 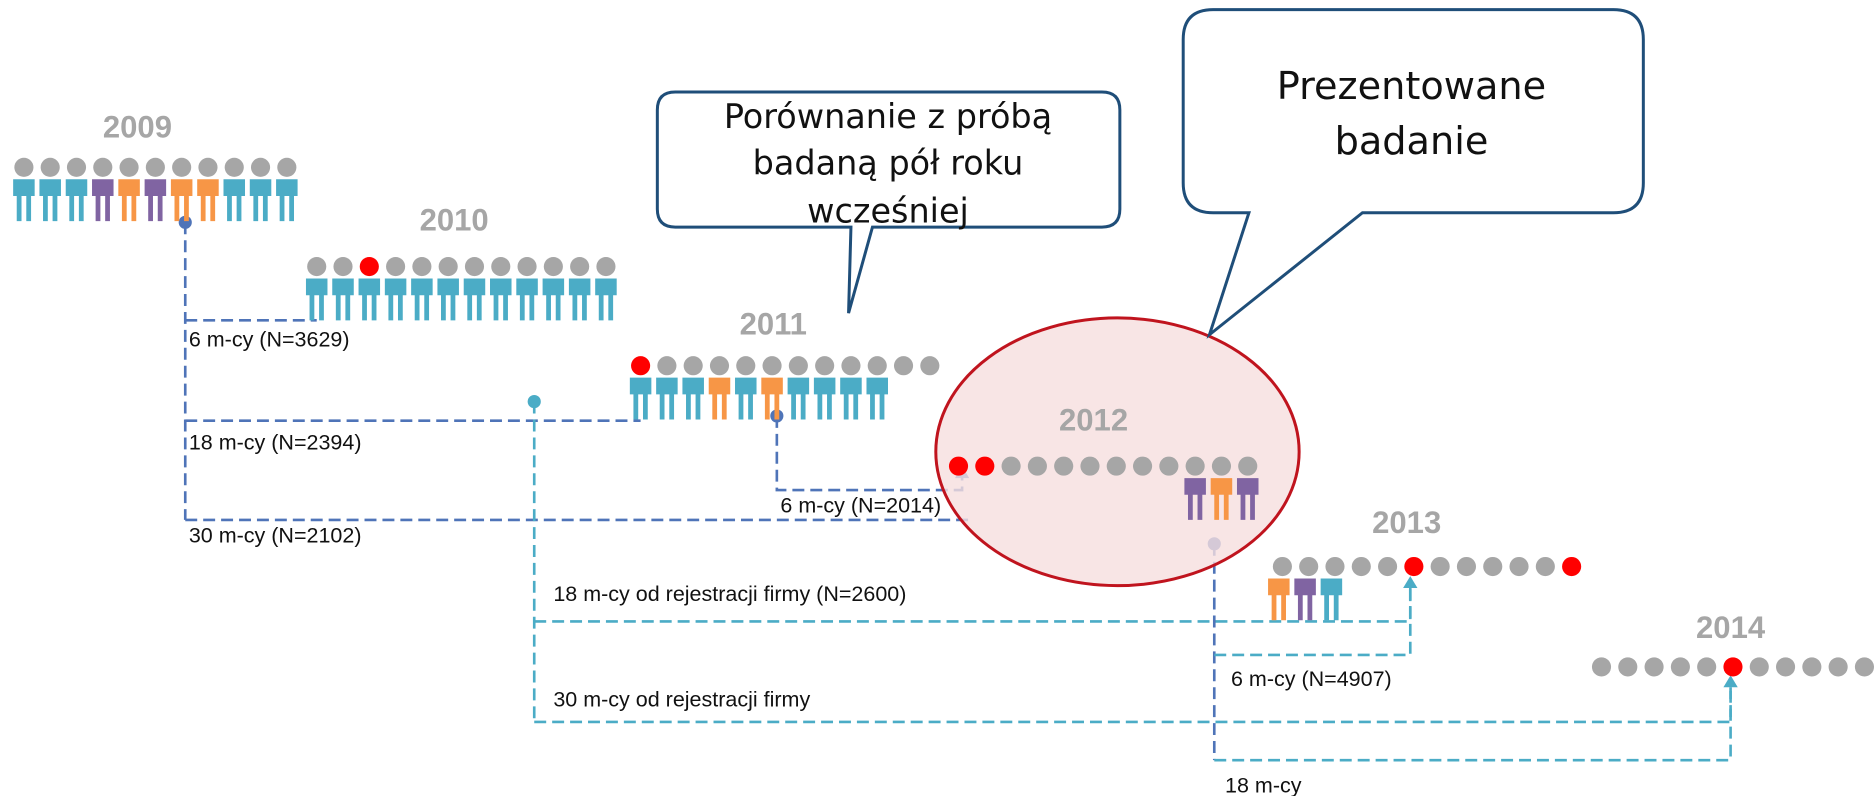 I want to click on interval-label: 30 m-cy od rejestracji firmy, so click(x=681, y=699).